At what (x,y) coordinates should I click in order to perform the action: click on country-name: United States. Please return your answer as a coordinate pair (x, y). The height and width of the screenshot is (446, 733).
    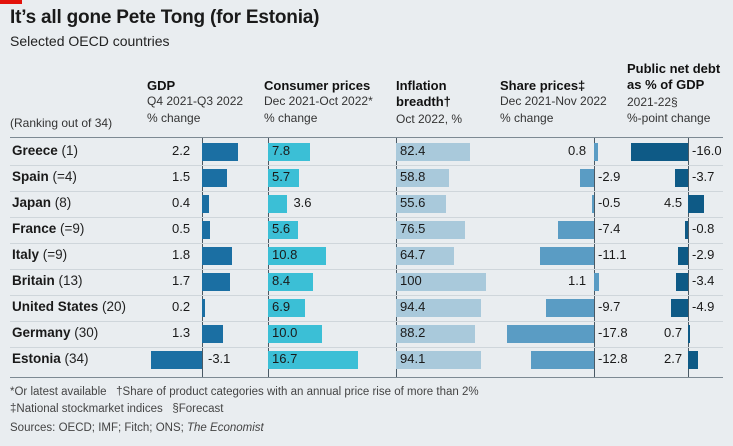
    Looking at the image, I should click on (55, 306).